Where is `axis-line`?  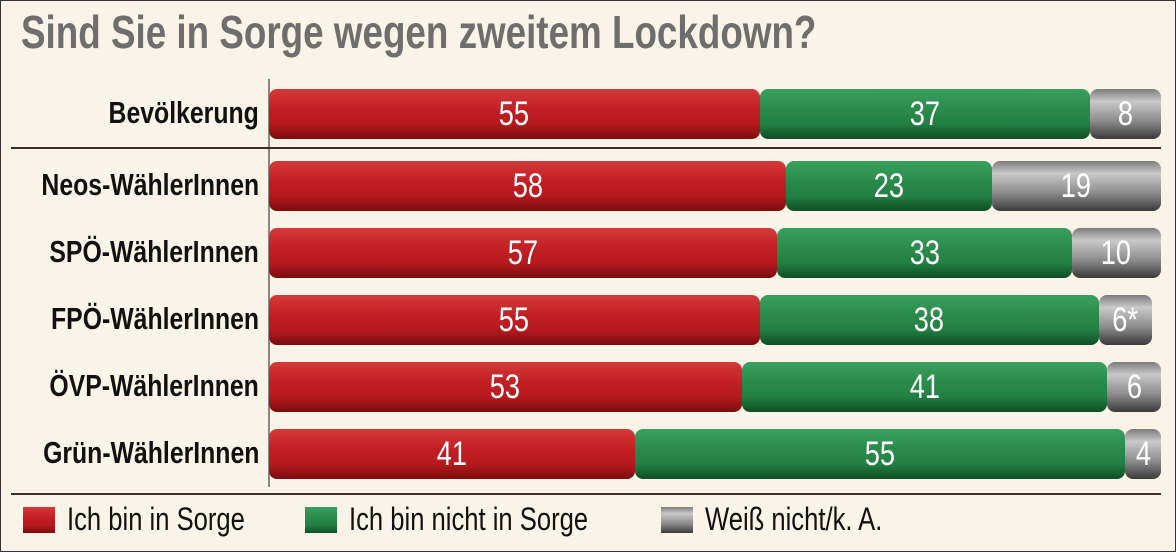 axis-line is located at coordinates (269, 283).